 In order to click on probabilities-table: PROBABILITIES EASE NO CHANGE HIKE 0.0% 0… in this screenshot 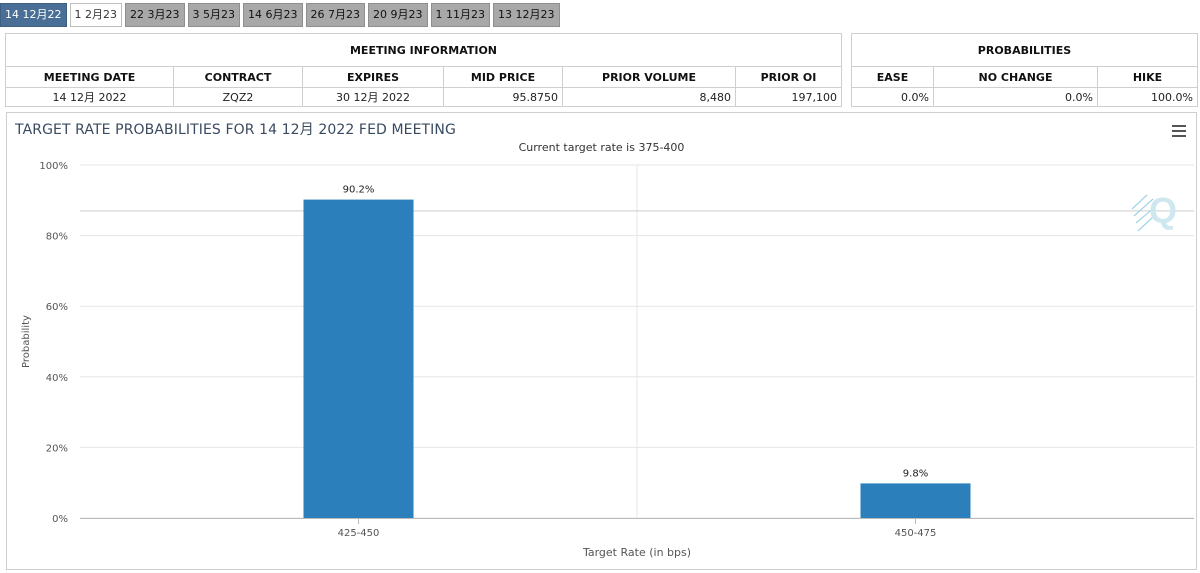, I will do `click(1024, 70)`.